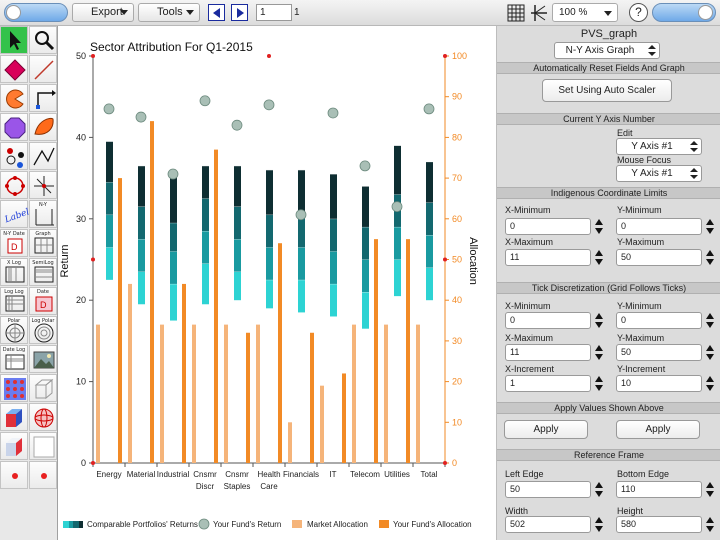  What do you see at coordinates (599, 226) in the screenshot?
I see `limits-x-min-stepper` at bounding box center [599, 226].